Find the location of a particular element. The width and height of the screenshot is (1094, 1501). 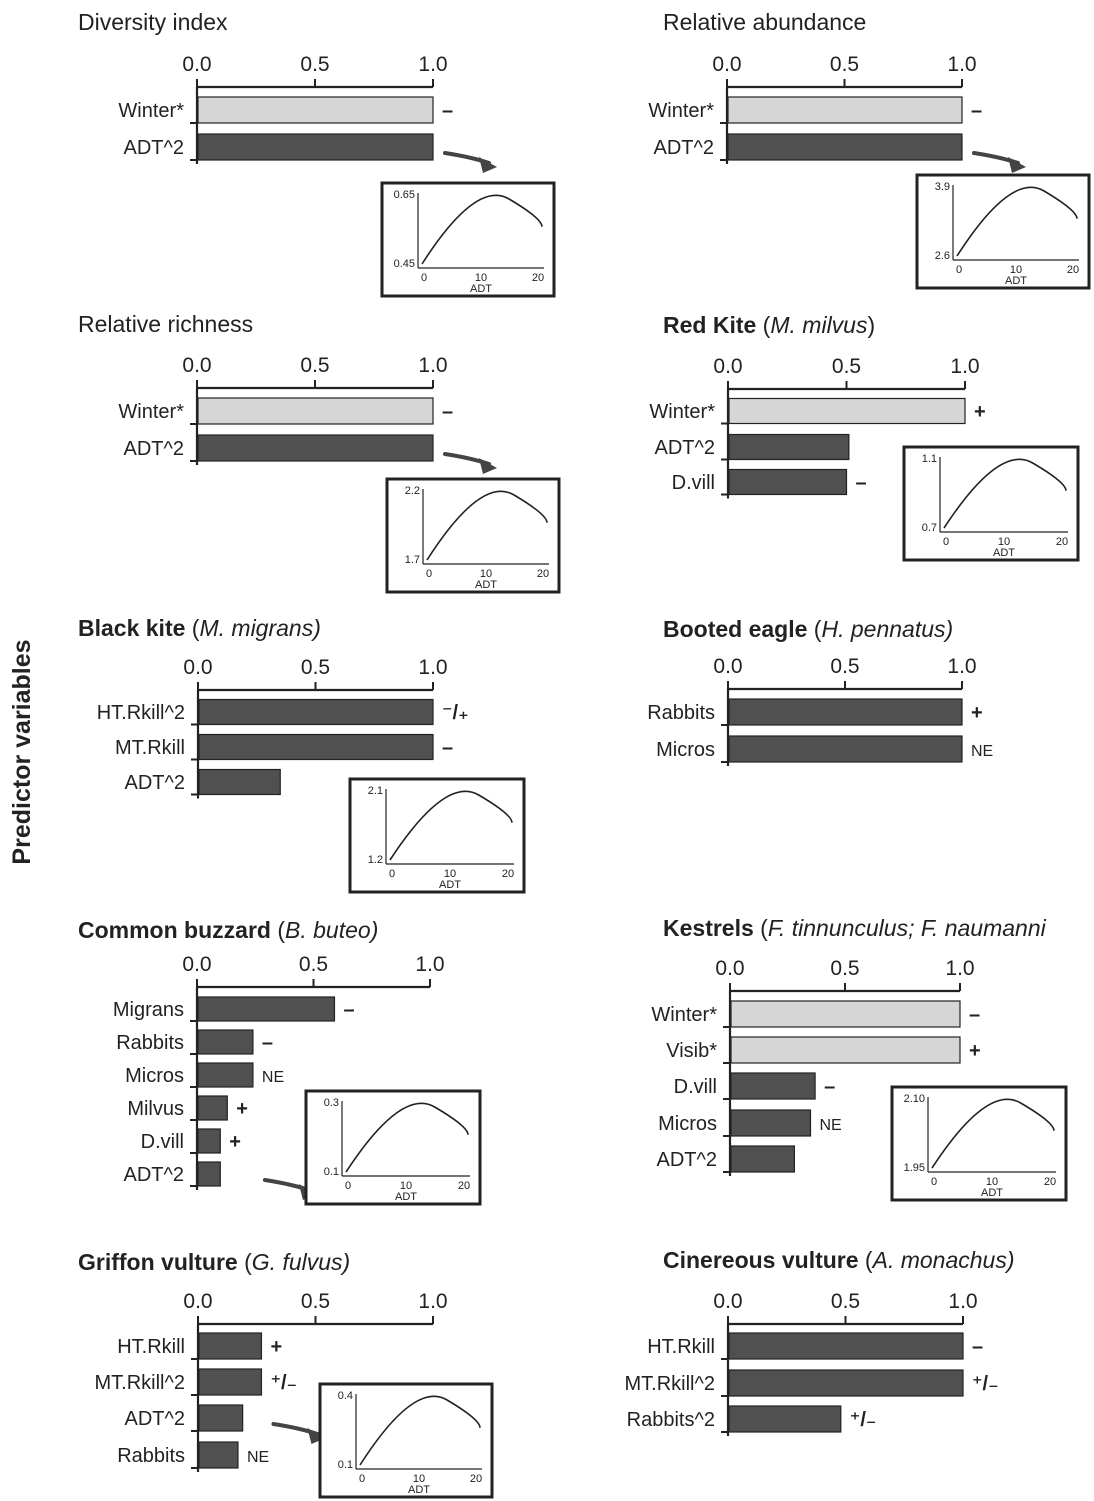

panel-title-bold: Griffon vulture is located at coordinates (158, 1262).